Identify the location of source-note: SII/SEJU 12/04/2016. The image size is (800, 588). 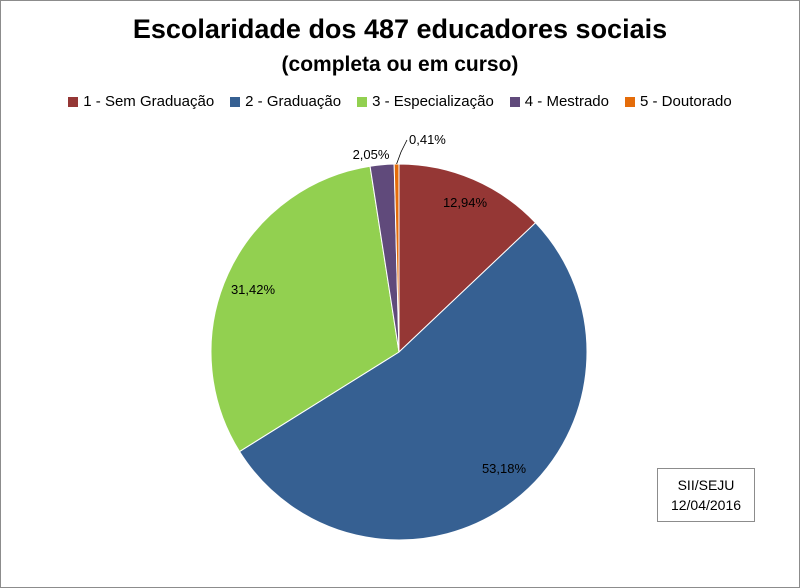
(706, 495).